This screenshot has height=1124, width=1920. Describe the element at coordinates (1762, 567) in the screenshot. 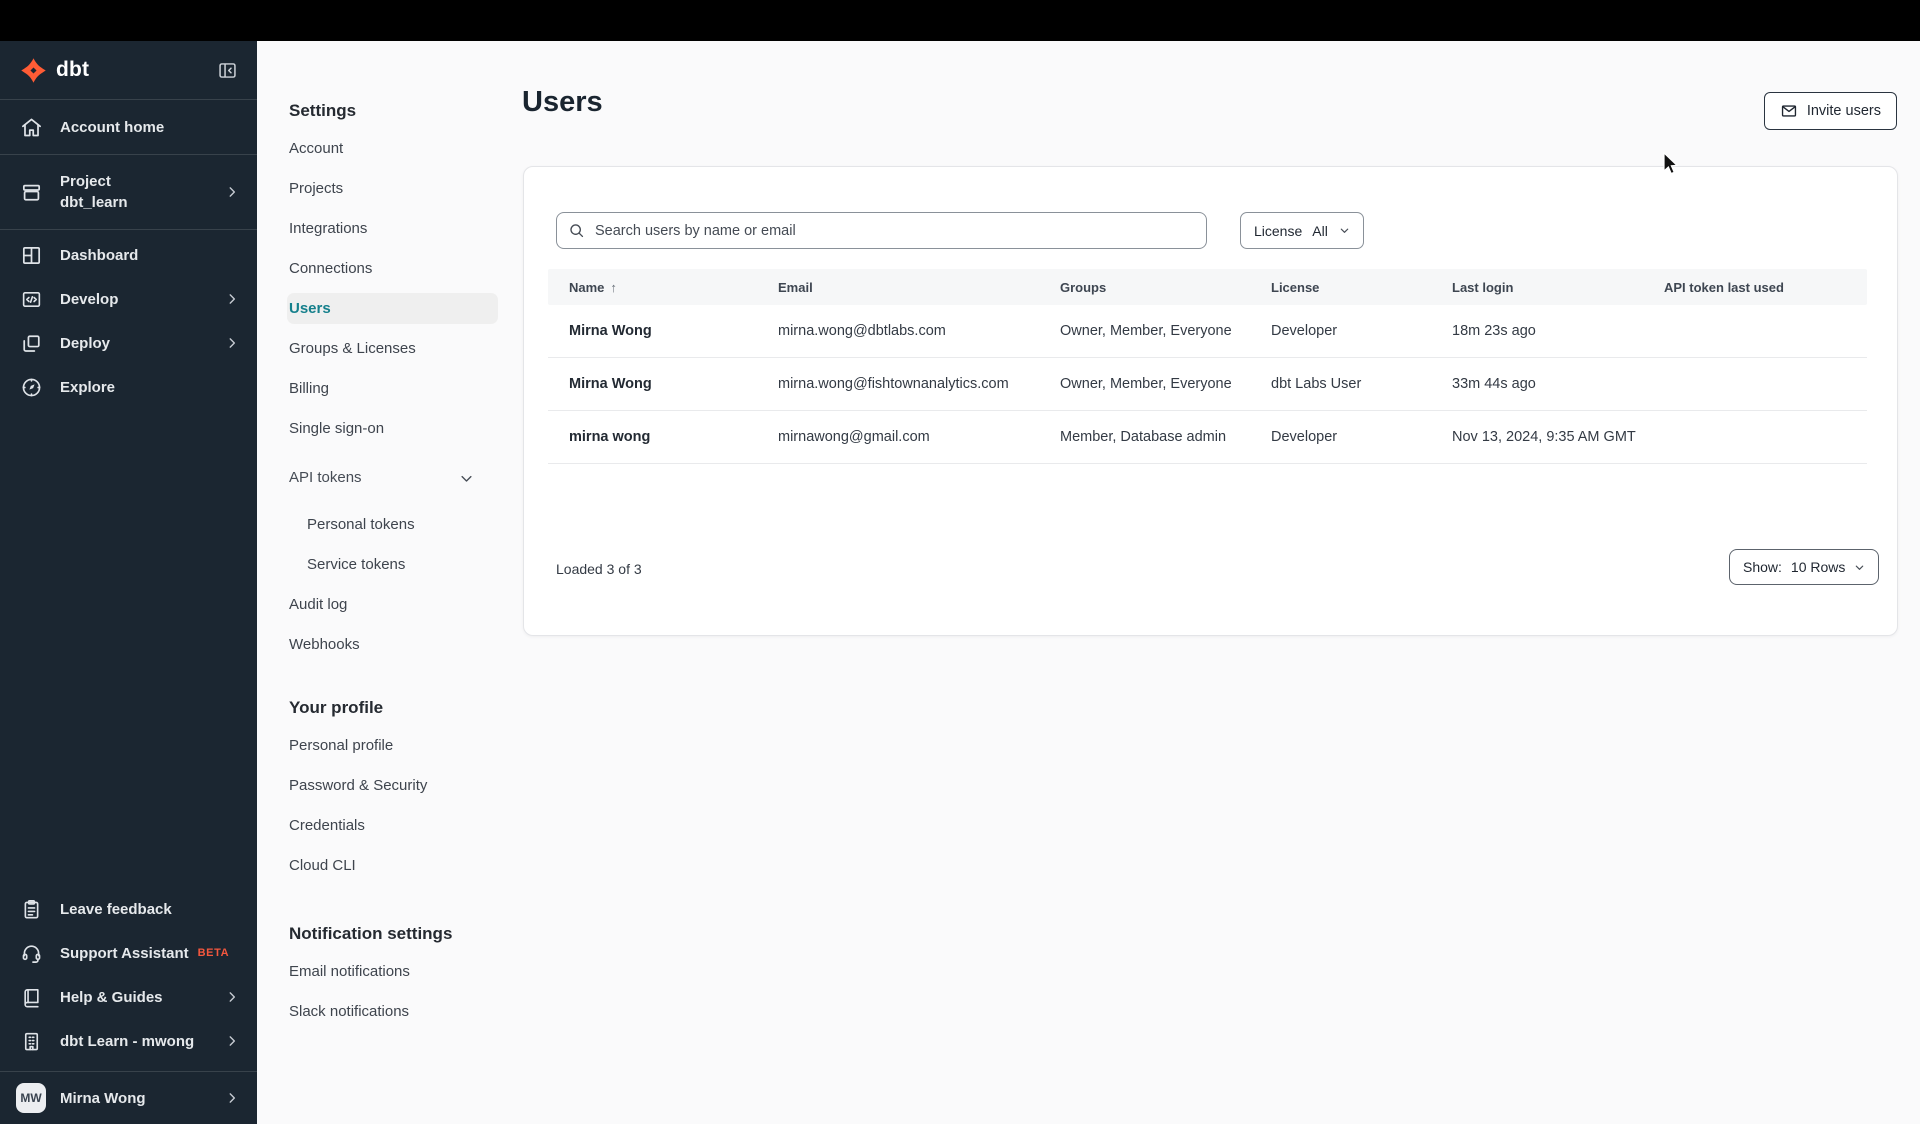

I see `show-label: Show:` at that location.